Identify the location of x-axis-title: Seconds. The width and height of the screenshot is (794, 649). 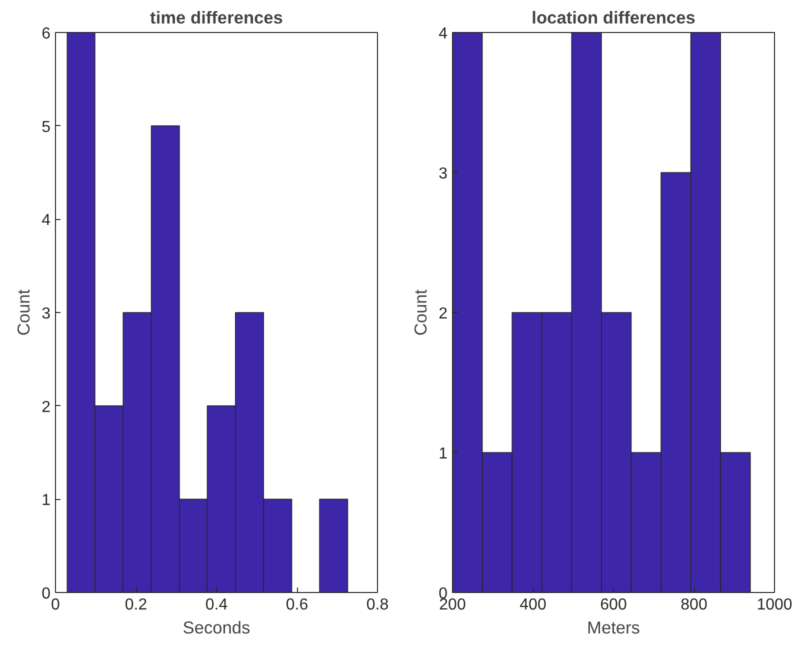
(216, 628).